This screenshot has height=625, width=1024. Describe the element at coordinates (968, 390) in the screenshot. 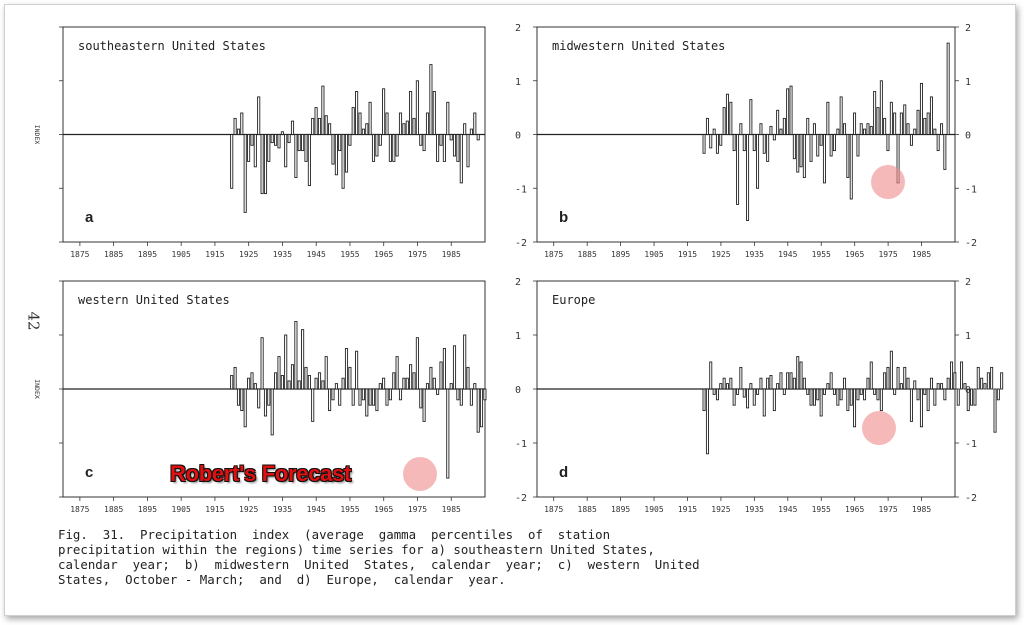

I see `y-tick-label: 0` at that location.